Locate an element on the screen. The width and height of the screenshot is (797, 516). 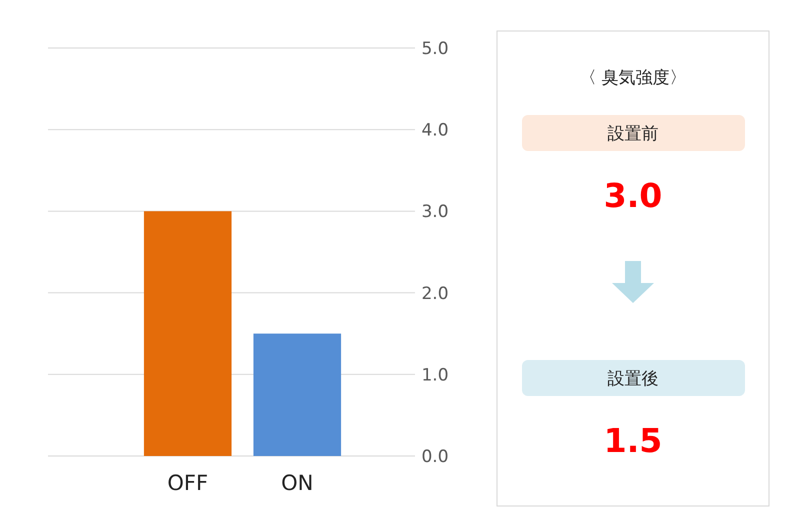
y-tick-label: 1.0 is located at coordinates (435, 375).